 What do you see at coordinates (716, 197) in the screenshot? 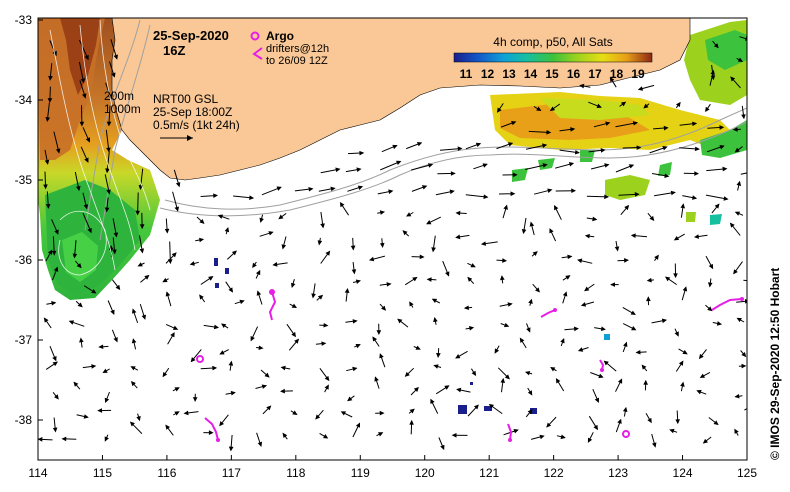
I see `current-arrow` at bounding box center [716, 197].